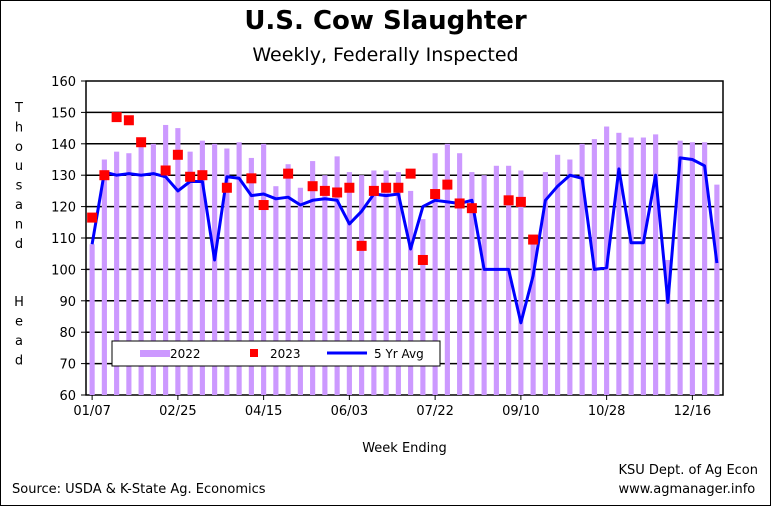 The height and width of the screenshot is (506, 771). What do you see at coordinates (155, 353) in the screenshot?
I see `legend-swatch-2022` at bounding box center [155, 353].